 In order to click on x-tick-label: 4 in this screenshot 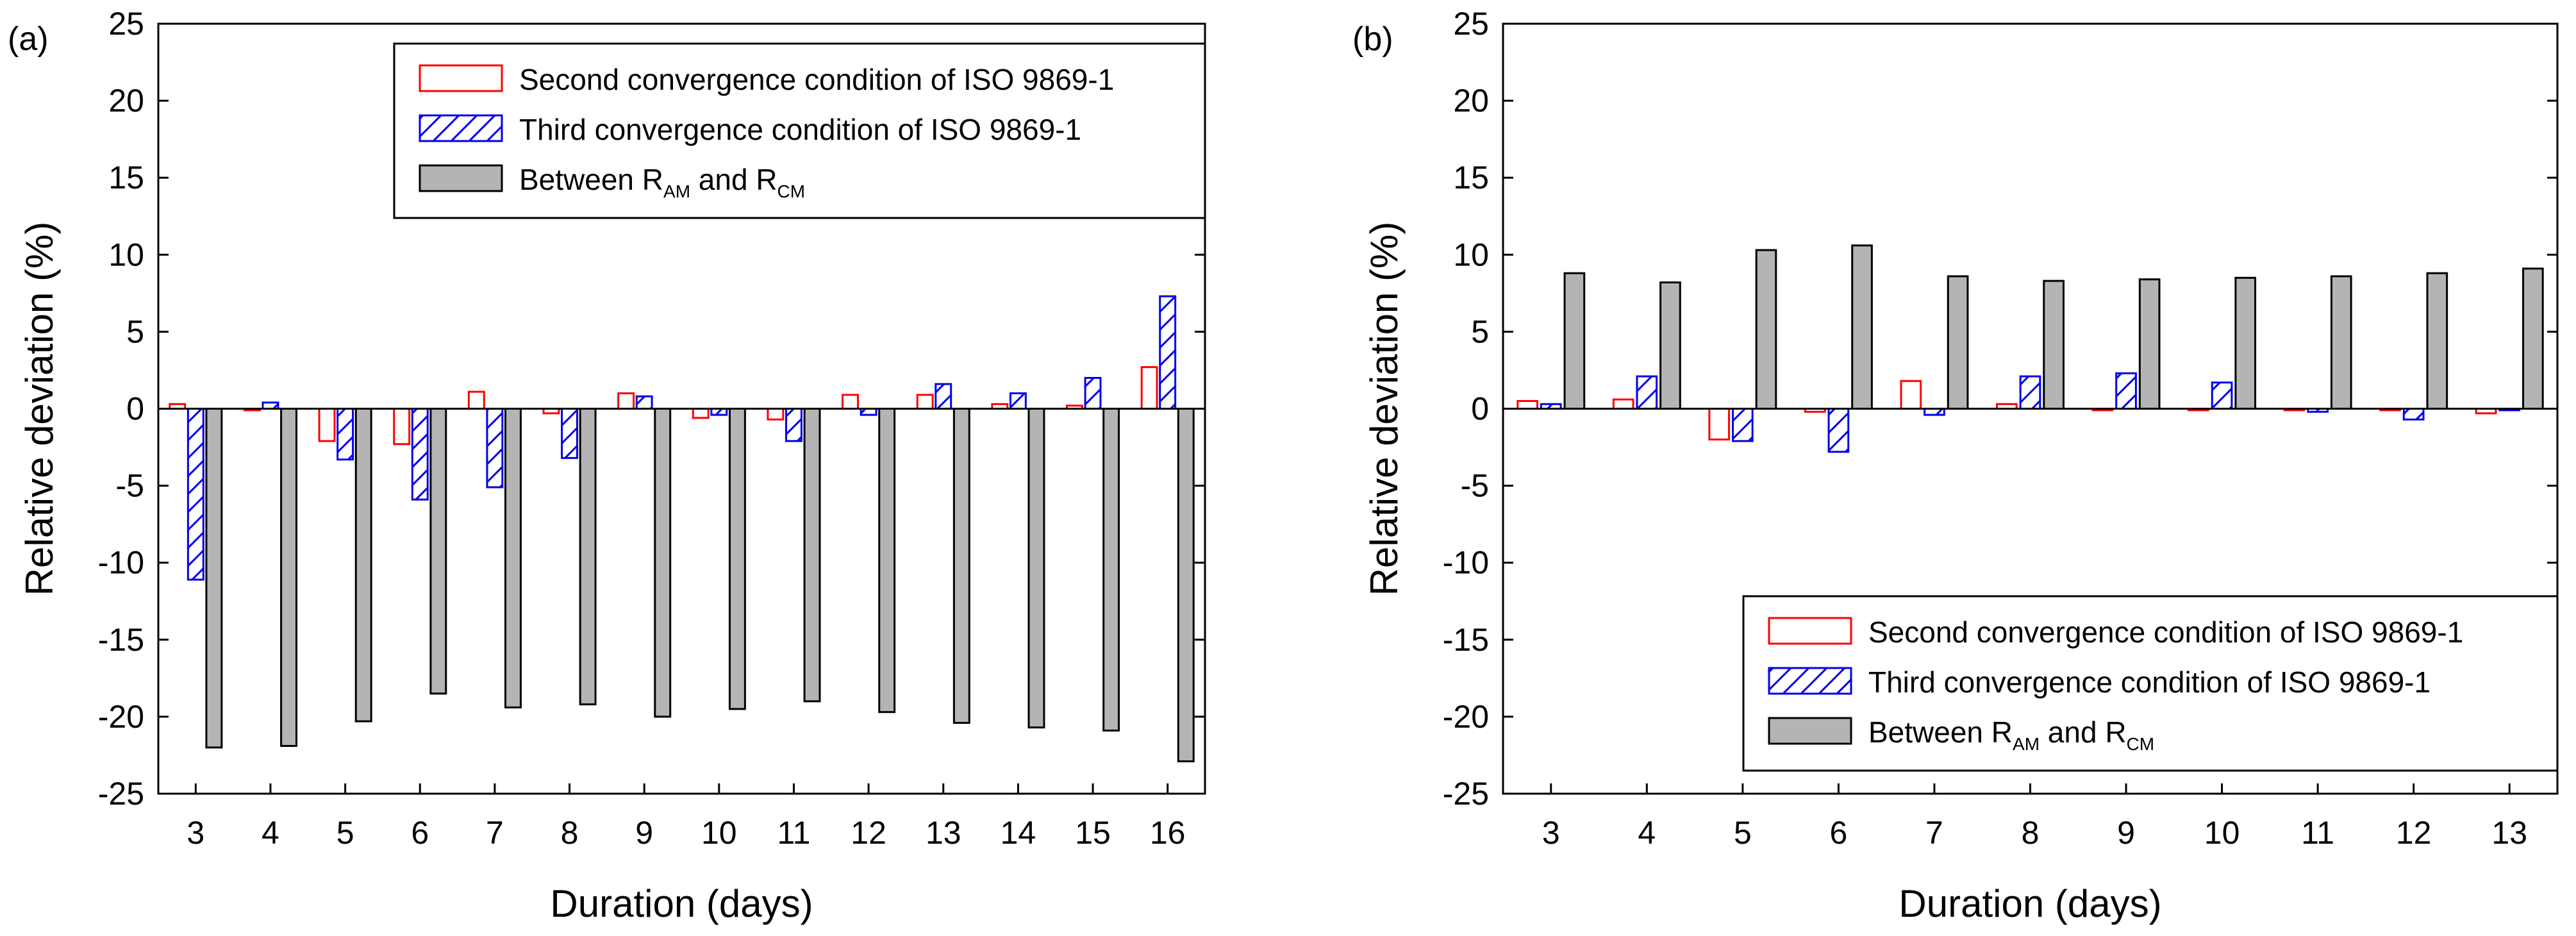, I will do `click(270, 833)`.